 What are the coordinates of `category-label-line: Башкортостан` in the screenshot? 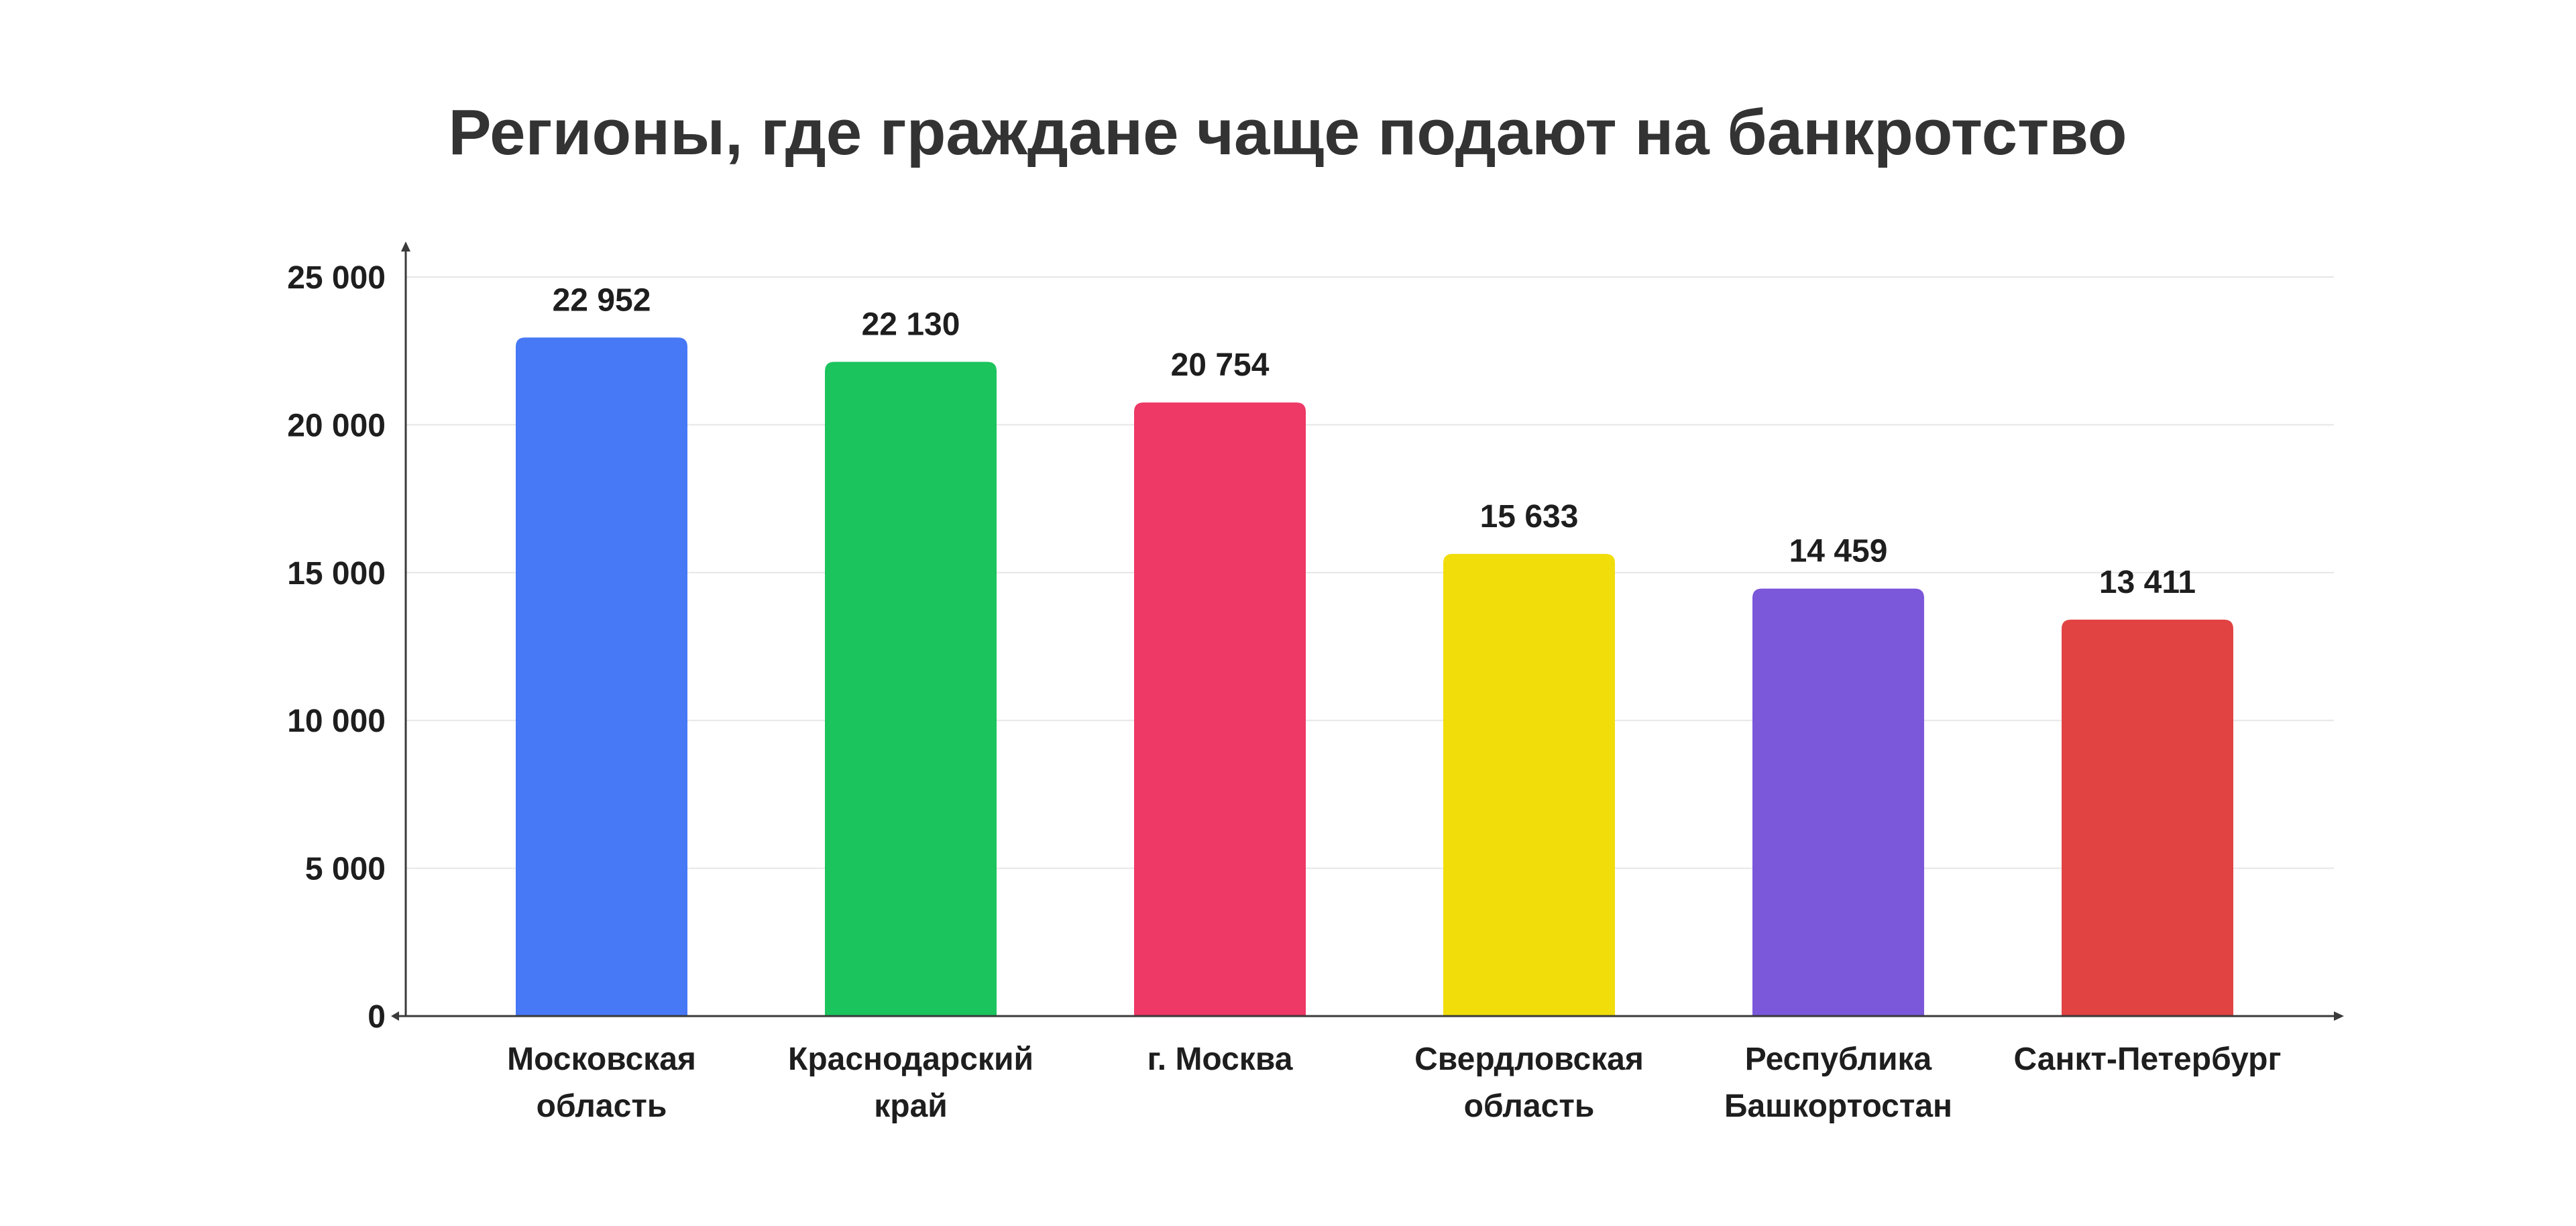 It's located at (1838, 1106).